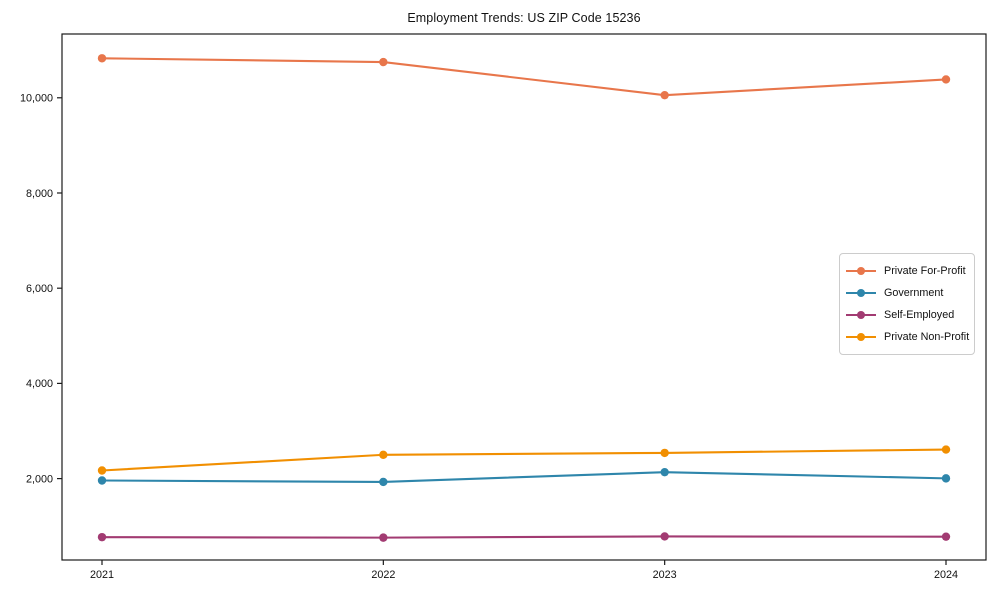  Describe the element at coordinates (914, 293) in the screenshot. I see `legend-label: Government` at that location.